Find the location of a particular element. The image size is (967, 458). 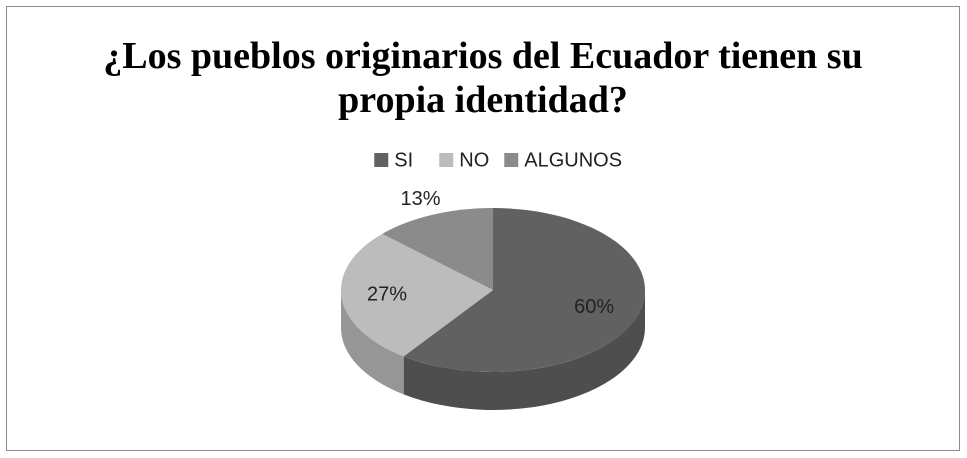

data-label: 60% is located at coordinates (594, 307).